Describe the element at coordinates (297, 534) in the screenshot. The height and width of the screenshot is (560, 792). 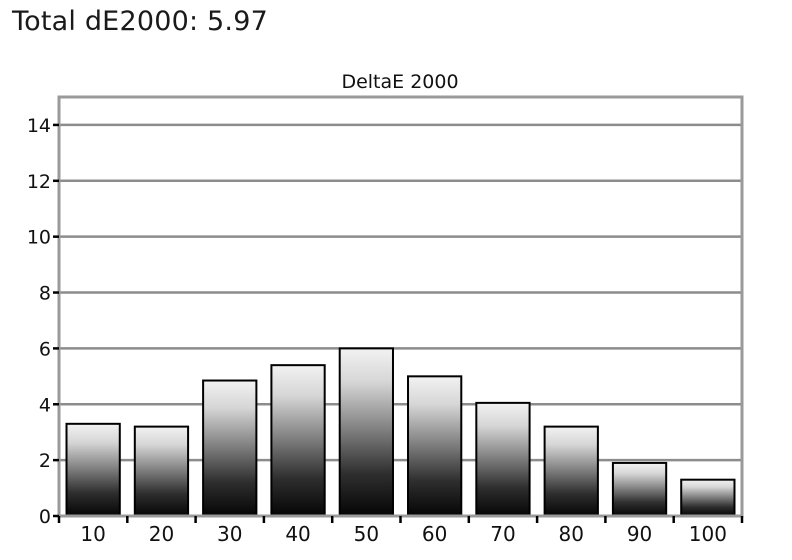
I see `x-tick-label: 40` at that location.